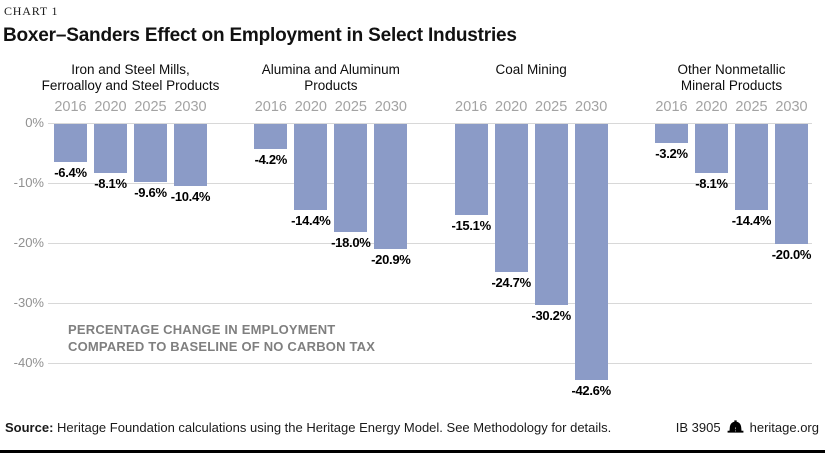 The height and width of the screenshot is (460, 825). Describe the element at coordinates (731, 77) in the screenshot. I see `group-title: Other Nonmetallic Mineral Products` at that location.